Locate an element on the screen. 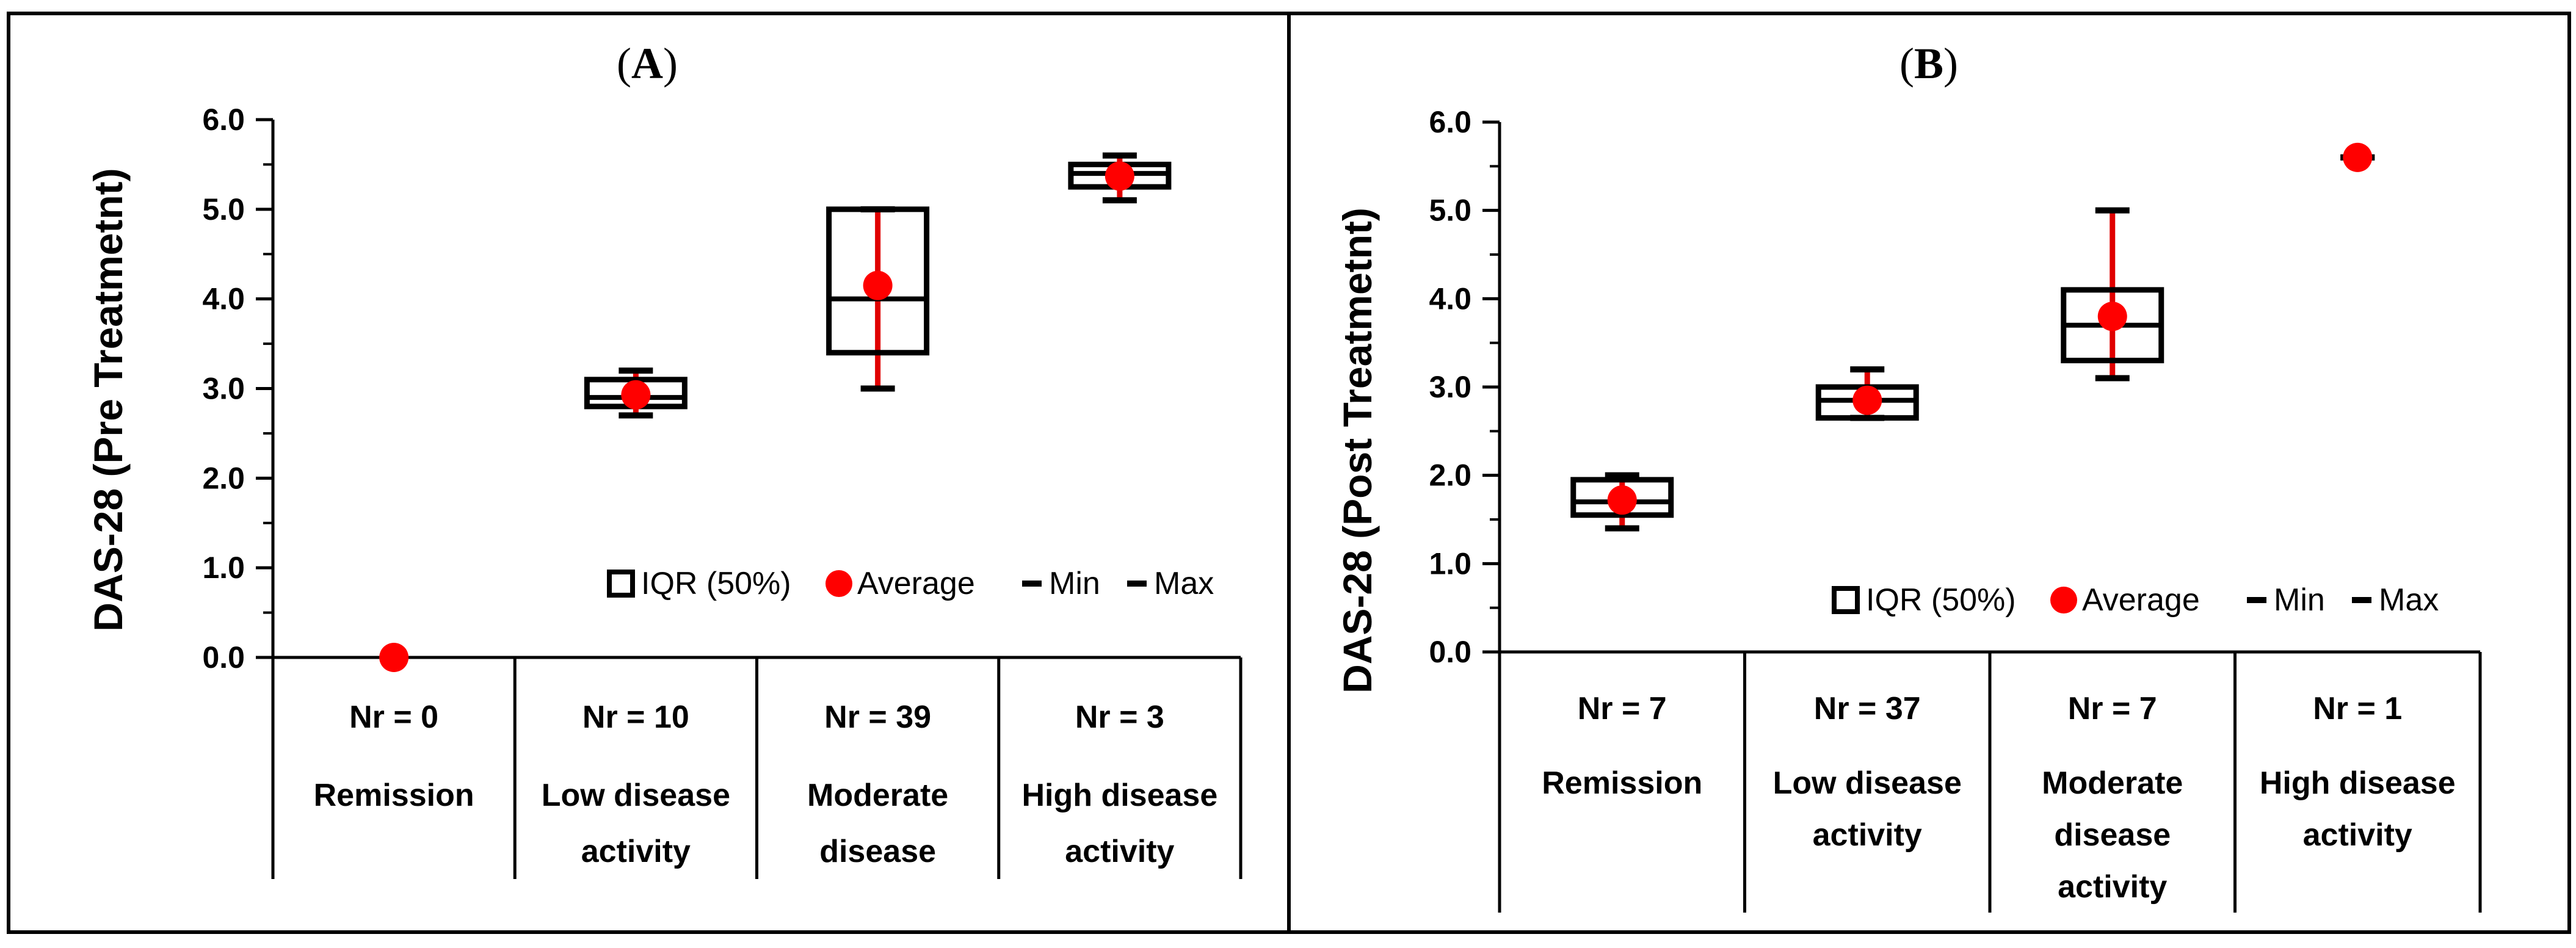 The height and width of the screenshot is (948, 2576). iqr-box is located at coordinates (1622, 497).